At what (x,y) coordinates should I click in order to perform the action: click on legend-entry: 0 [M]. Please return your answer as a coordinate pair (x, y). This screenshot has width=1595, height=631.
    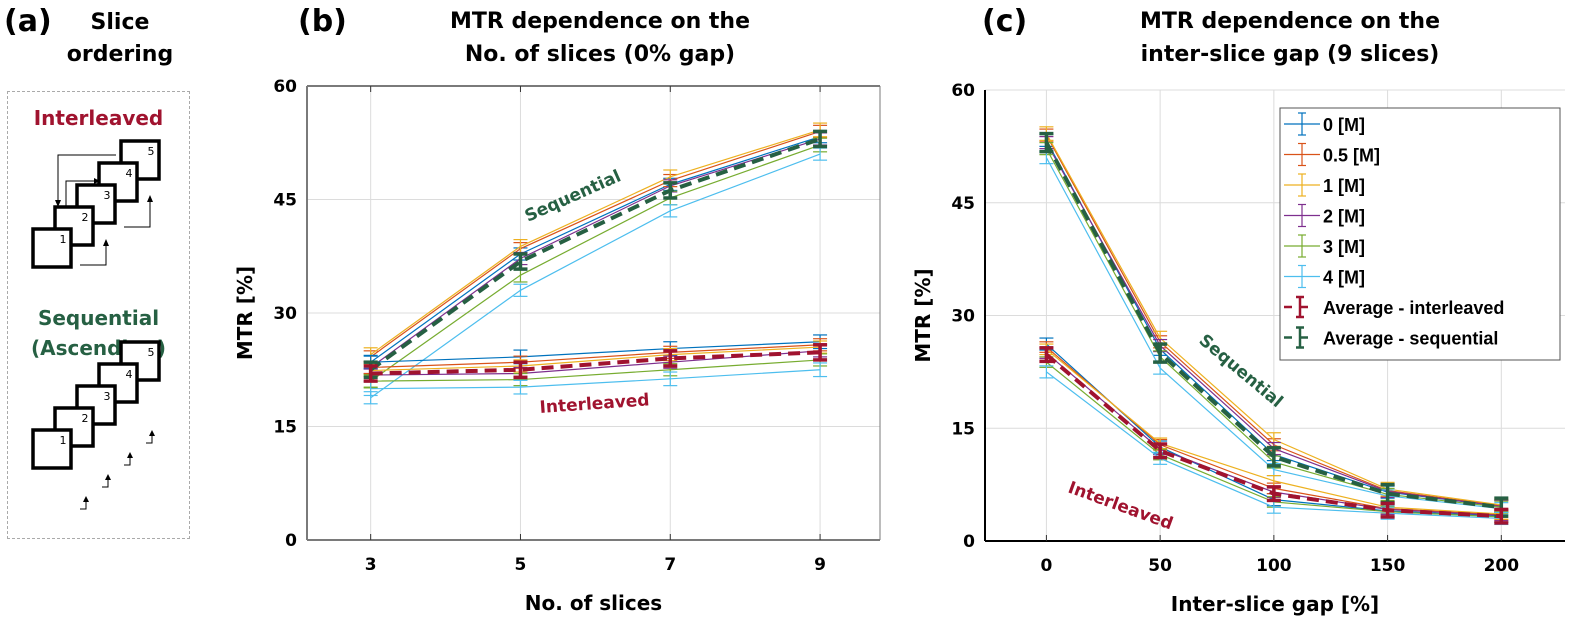
    Looking at the image, I should click on (1324, 124).